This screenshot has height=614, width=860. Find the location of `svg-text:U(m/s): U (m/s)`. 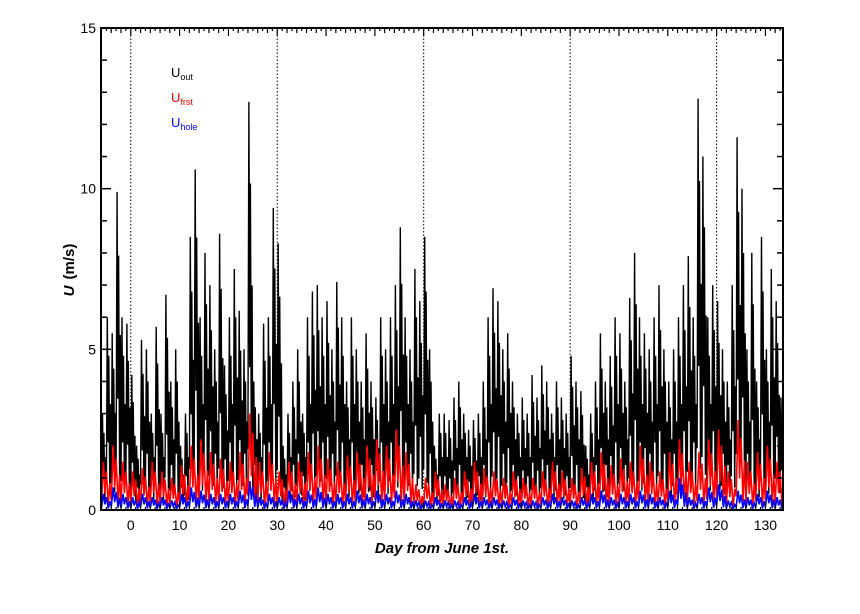

svg-text:U(m/s): U (m/s) is located at coordinates (69, 270).